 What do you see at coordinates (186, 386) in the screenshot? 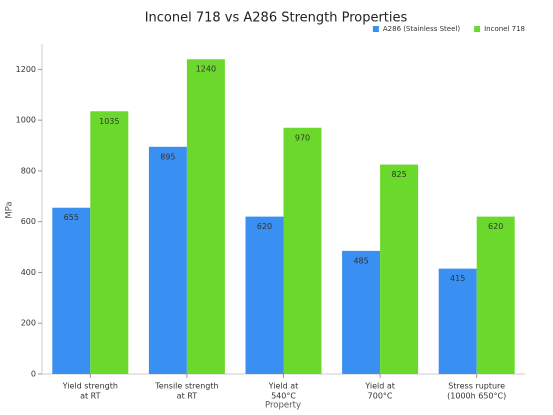
I see `x-tick-label: Tensile strength` at bounding box center [186, 386].